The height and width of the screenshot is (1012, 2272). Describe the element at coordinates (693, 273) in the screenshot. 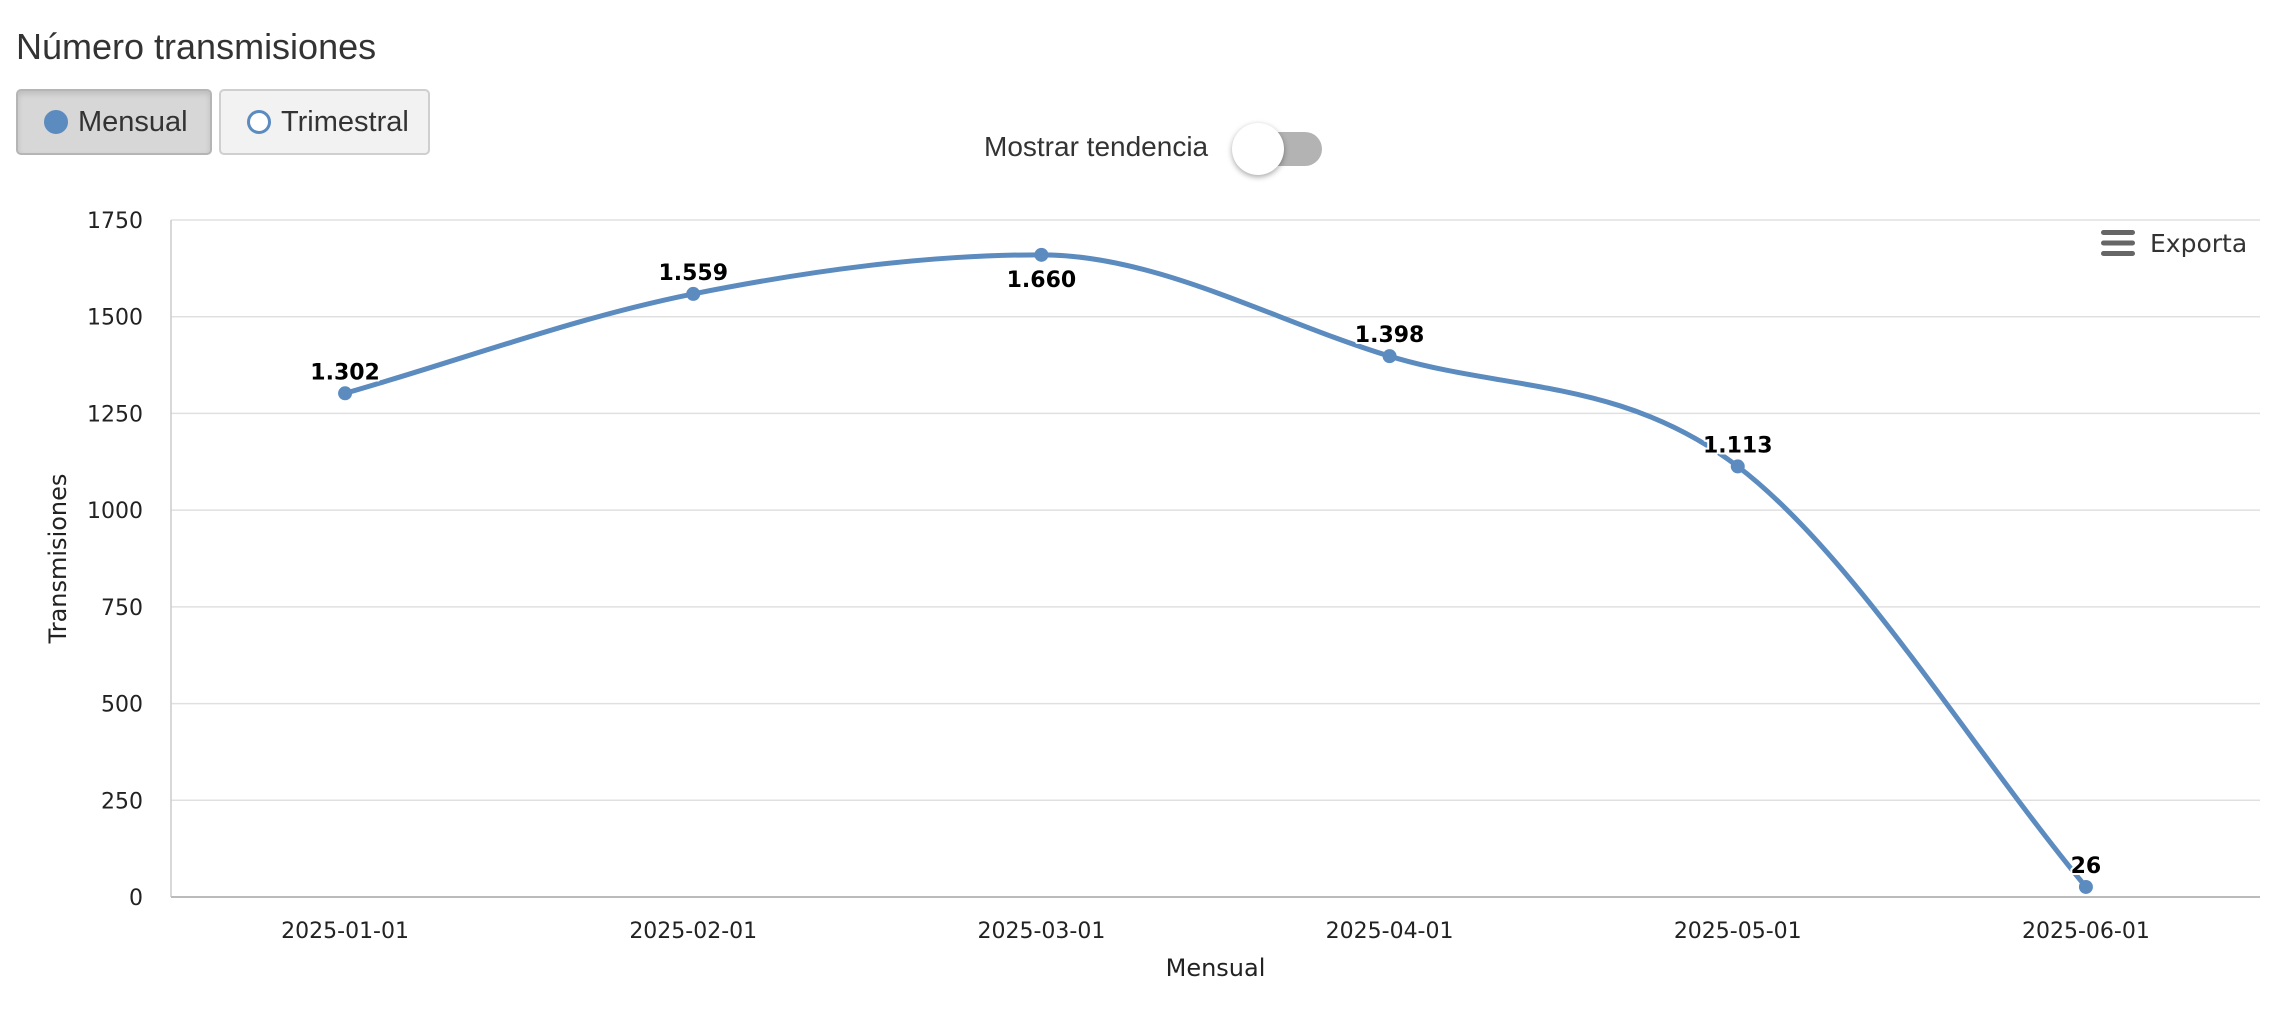

I see `data-label: 1.559` at that location.